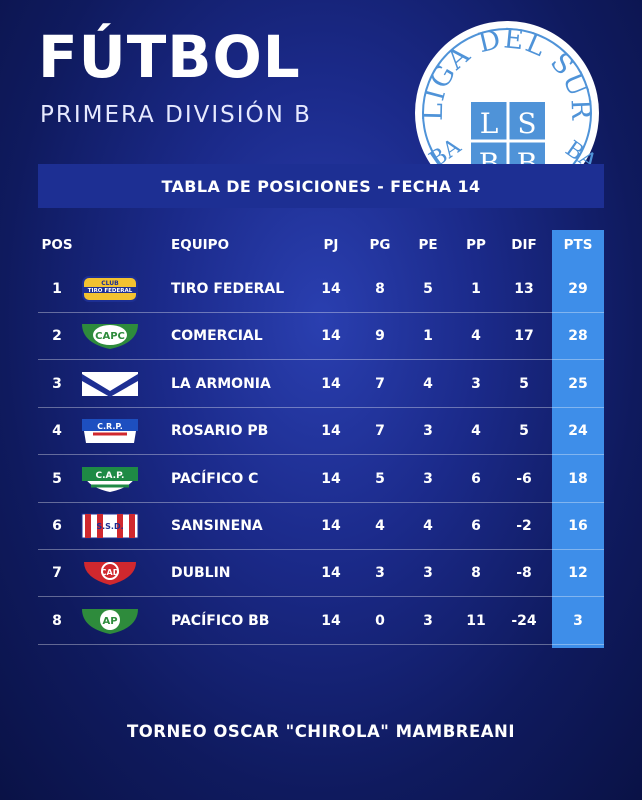 This screenshot has width=642, height=800. I want to click on table-row: 3 14 7 4 3 5 25 LA ARMONIA, so click(321, 384).